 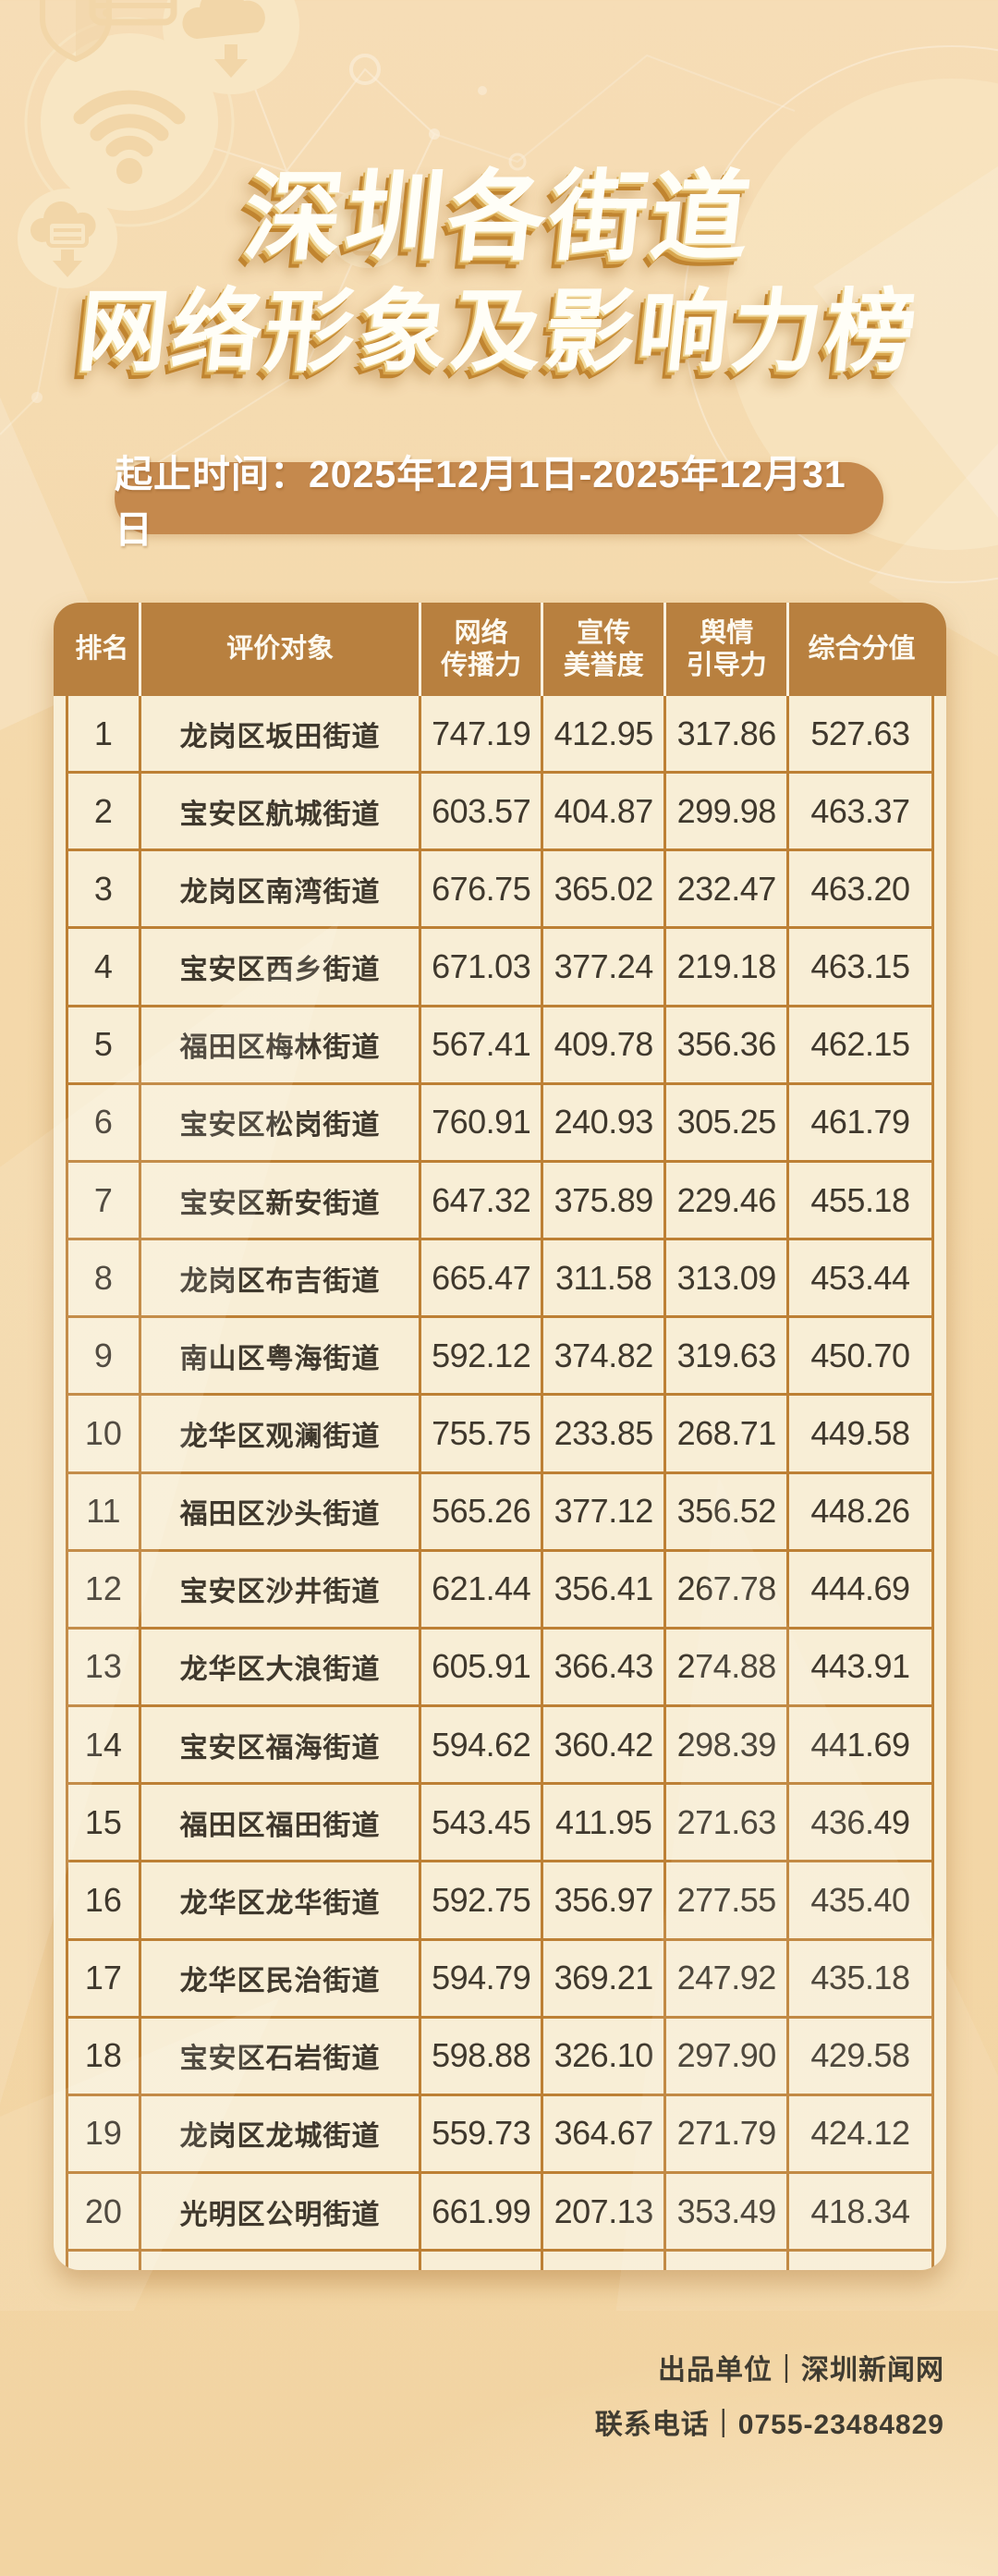 What do you see at coordinates (861, 1044) in the screenshot?
I see `total-score-cell: 462.15` at bounding box center [861, 1044].